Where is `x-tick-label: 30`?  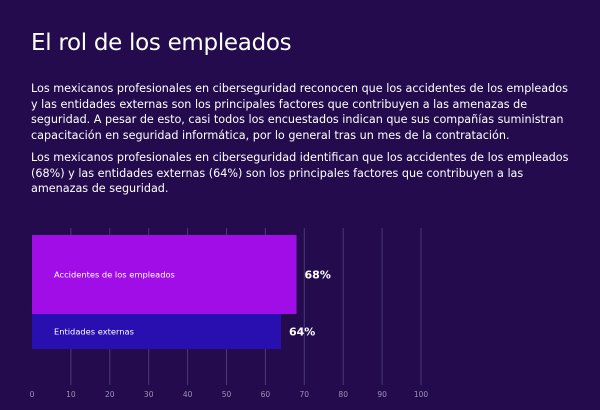
x-tick-label: 30 is located at coordinates (149, 394).